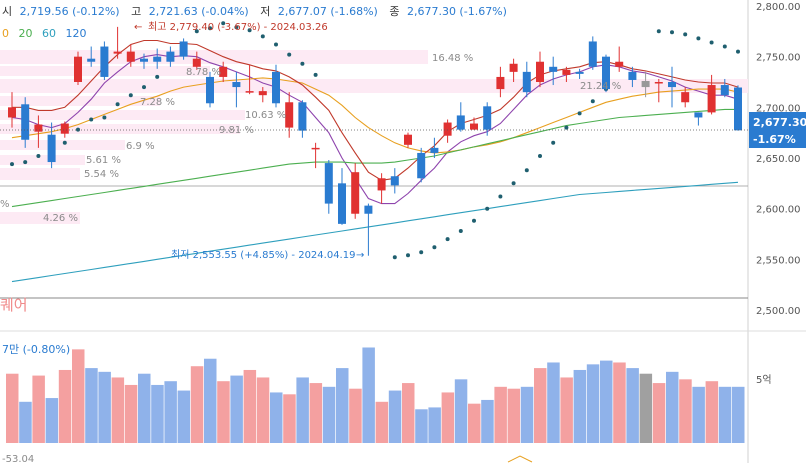 This screenshot has width=806, height=463. Describe the element at coordinates (76, 33) in the screenshot. I see `ma-legend-item: 120` at that location.